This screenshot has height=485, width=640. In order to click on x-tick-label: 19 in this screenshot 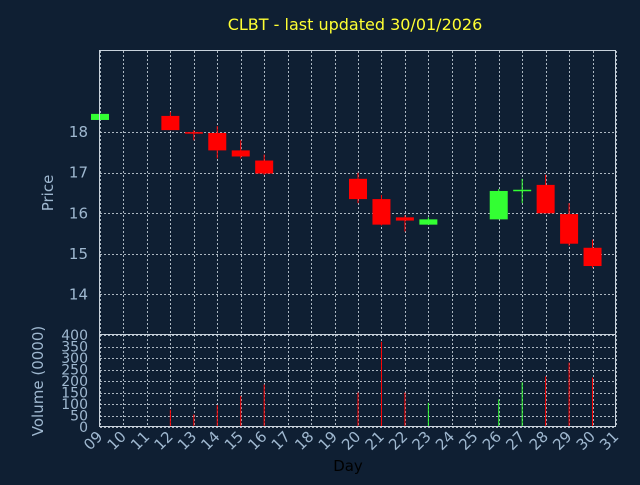, I will do `click(328, 441)`.